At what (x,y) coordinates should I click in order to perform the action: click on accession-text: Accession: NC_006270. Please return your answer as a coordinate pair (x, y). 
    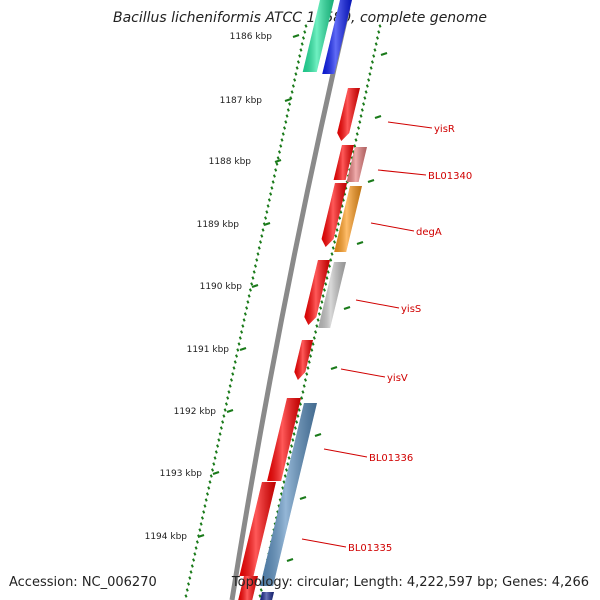
    Looking at the image, I should click on (83, 582).